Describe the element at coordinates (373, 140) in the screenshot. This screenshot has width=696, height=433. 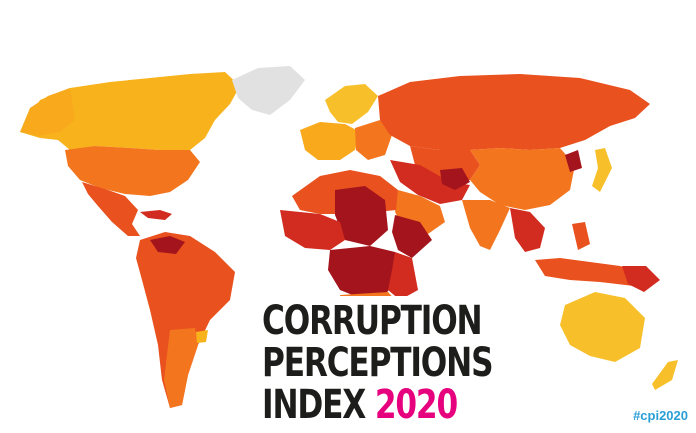
I see `region-eastern-europe` at that location.